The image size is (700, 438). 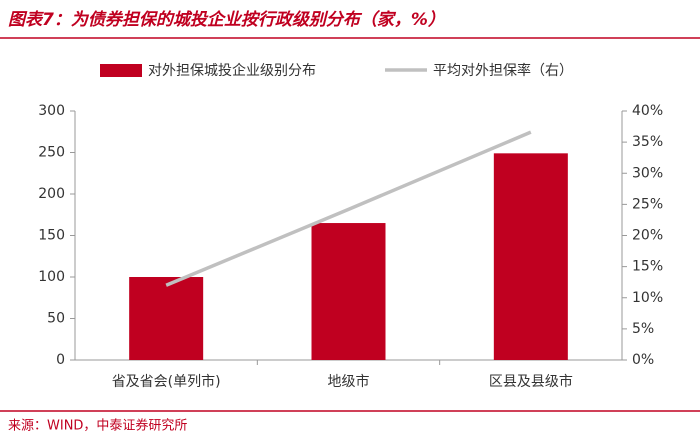 What do you see at coordinates (647, 142) in the screenshot?
I see `y2-tick-label: 35%` at bounding box center [647, 142].